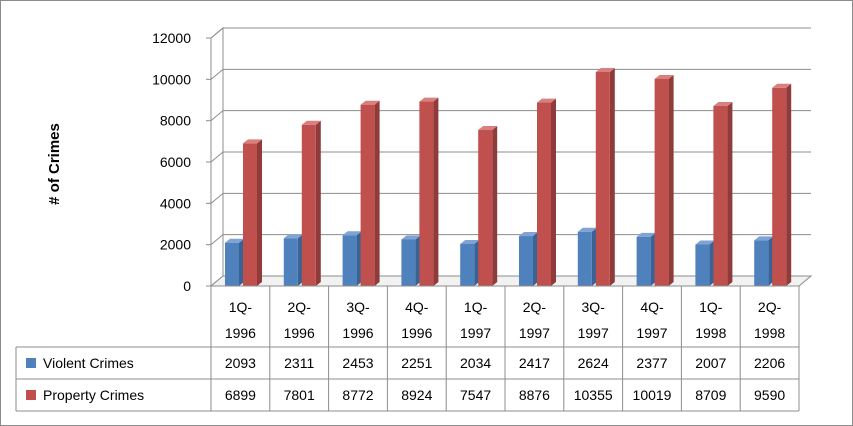 Image resolution: width=853 pixels, height=426 pixels. I want to click on table-value: 2624, so click(593, 363).